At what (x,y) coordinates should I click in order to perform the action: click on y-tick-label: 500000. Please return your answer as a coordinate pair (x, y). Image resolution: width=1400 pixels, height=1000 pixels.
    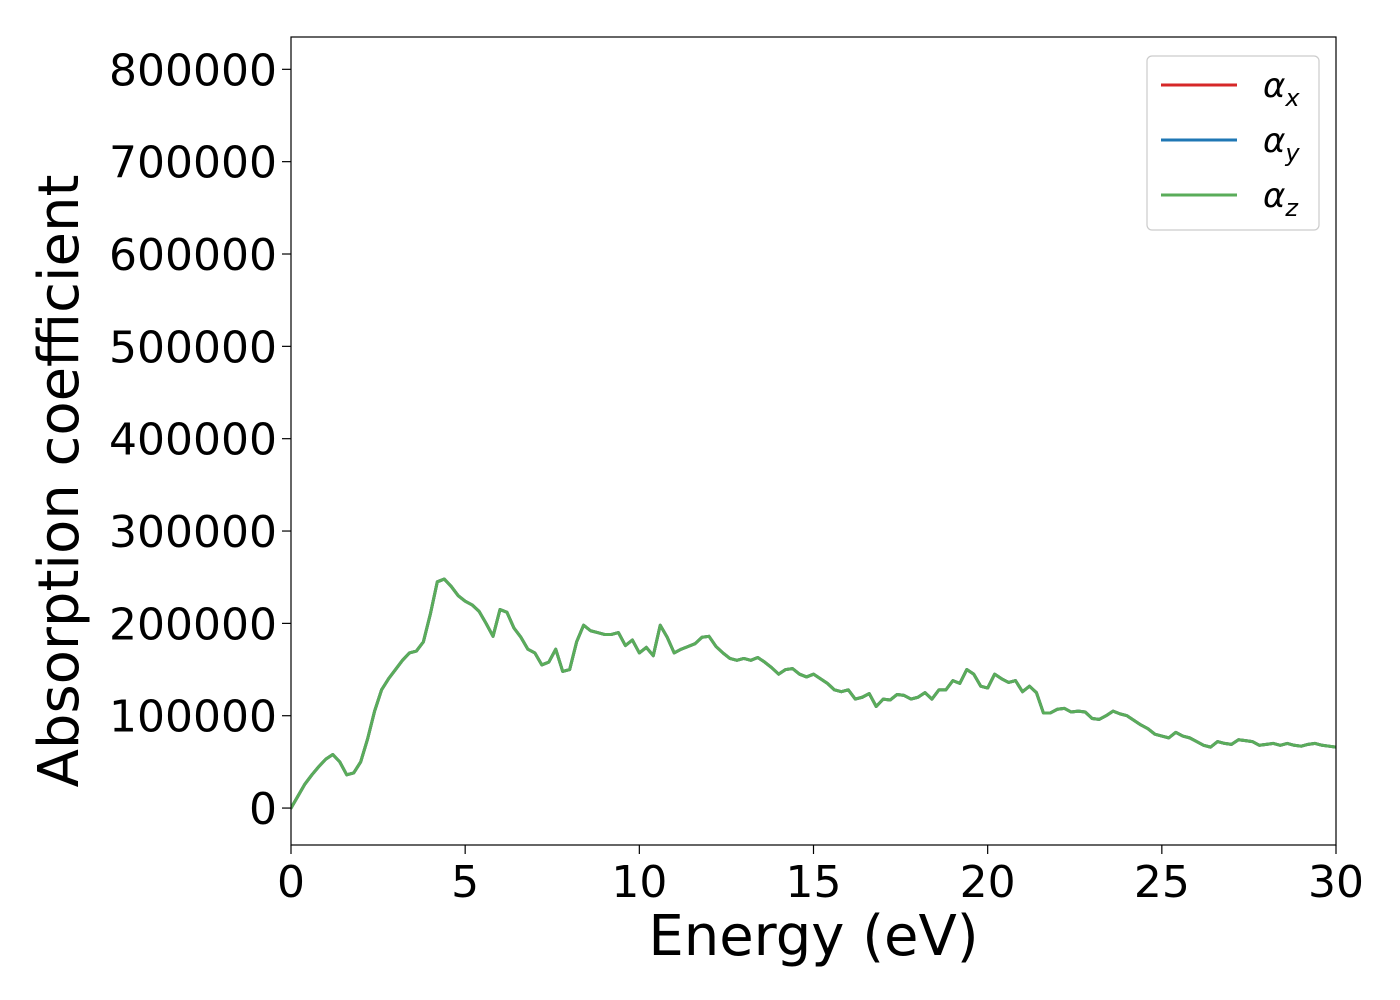
    Looking at the image, I should click on (193, 347).